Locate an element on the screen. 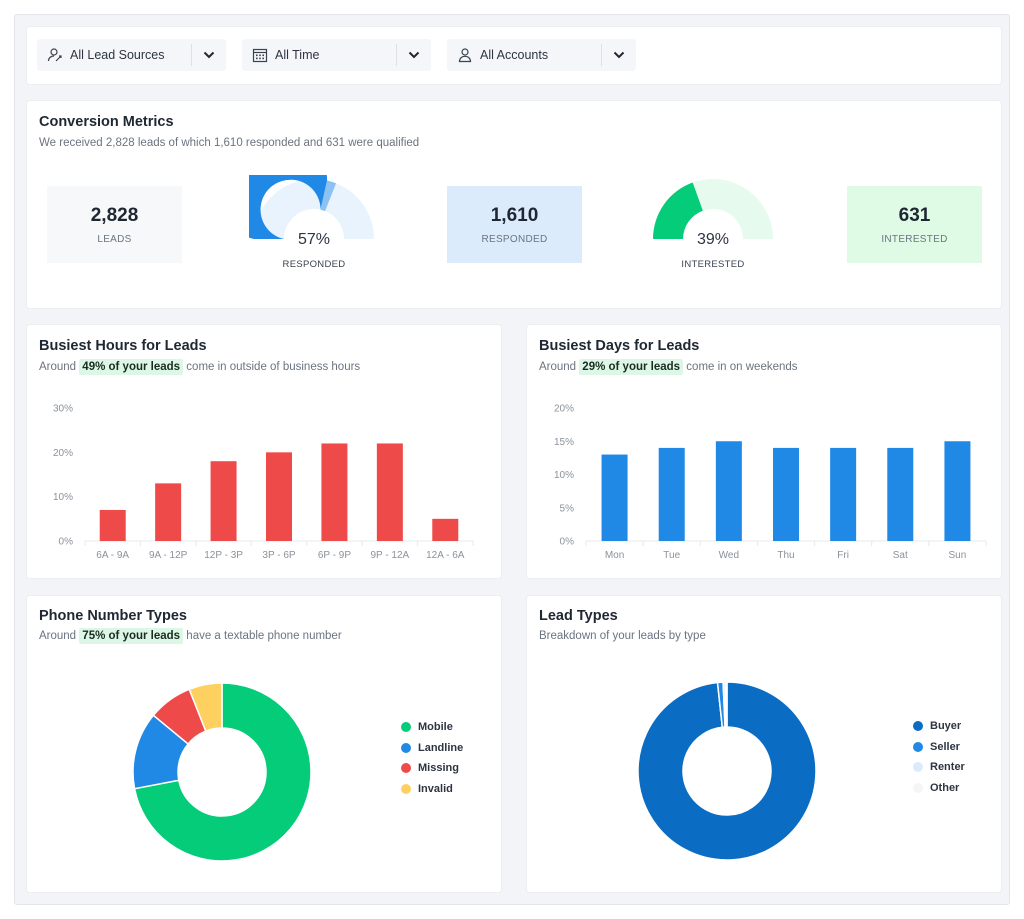 This screenshot has height=919, width=1024. highlight-stat: 29% of your leads is located at coordinates (631, 367).